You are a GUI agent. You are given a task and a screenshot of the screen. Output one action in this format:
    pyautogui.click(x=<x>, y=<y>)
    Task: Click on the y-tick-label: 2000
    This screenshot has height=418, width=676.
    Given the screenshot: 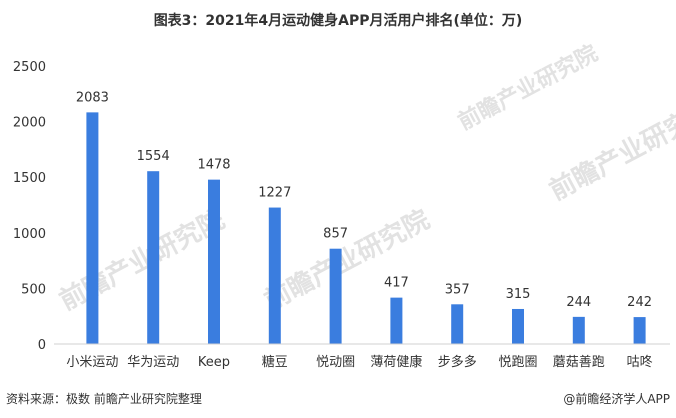 What is the action you would take?
    pyautogui.click(x=29, y=123)
    